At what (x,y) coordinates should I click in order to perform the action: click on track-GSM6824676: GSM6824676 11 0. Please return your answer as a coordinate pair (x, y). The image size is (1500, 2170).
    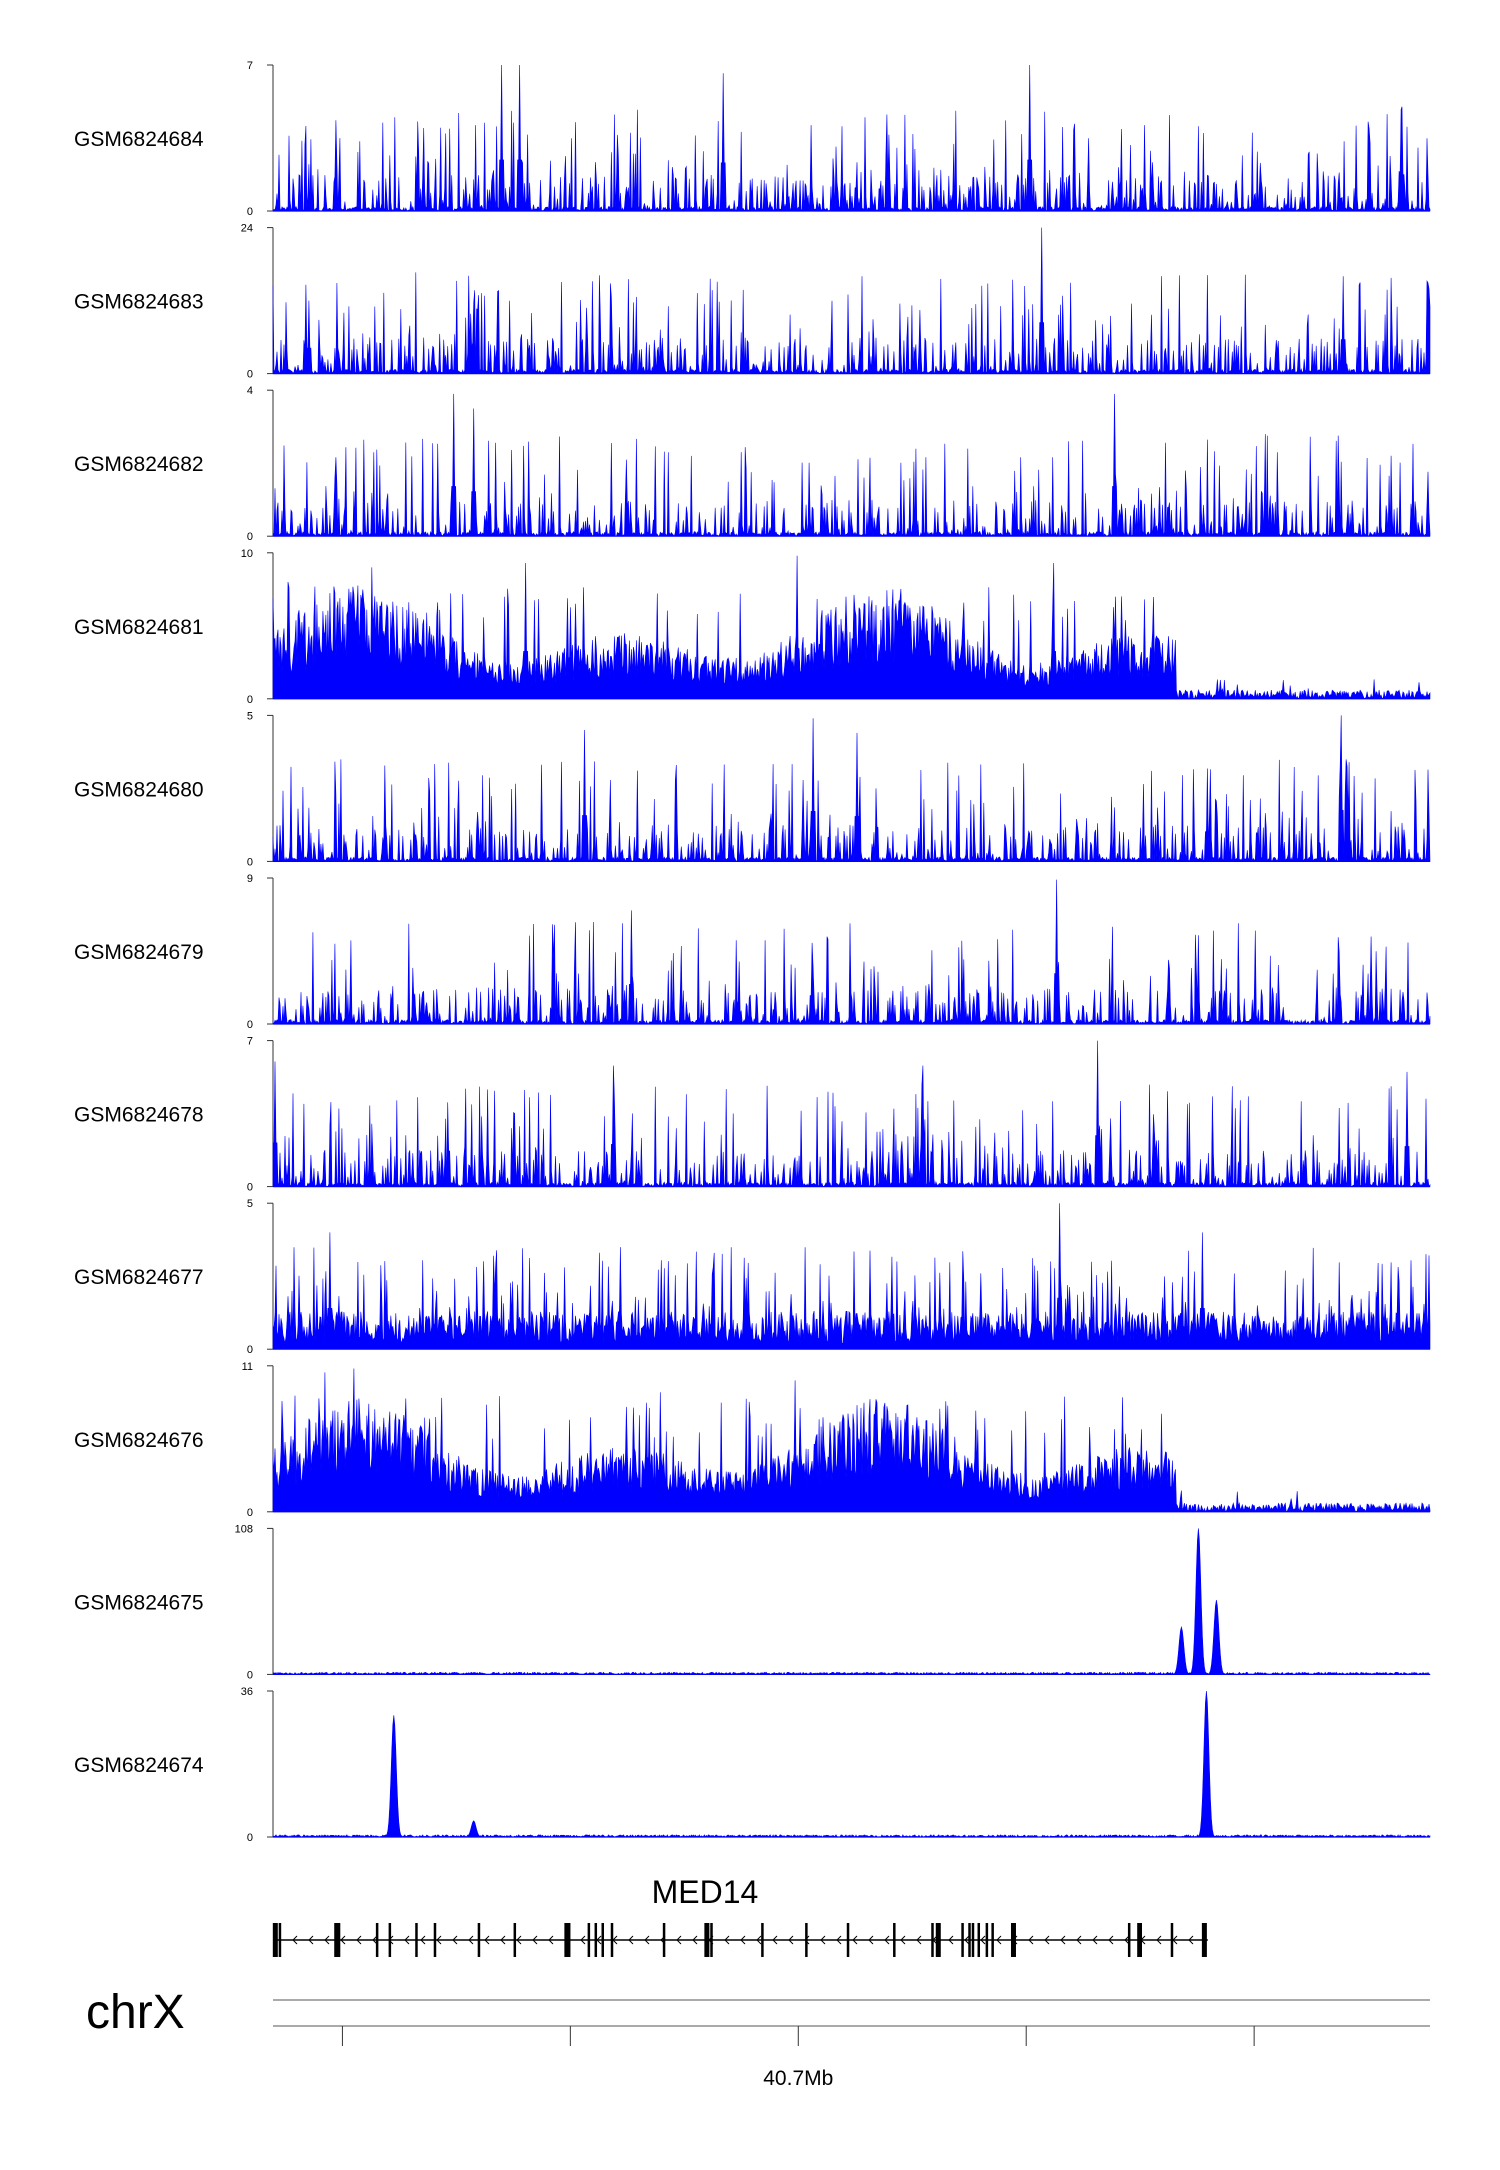
    Looking at the image, I should click on (752, 1440).